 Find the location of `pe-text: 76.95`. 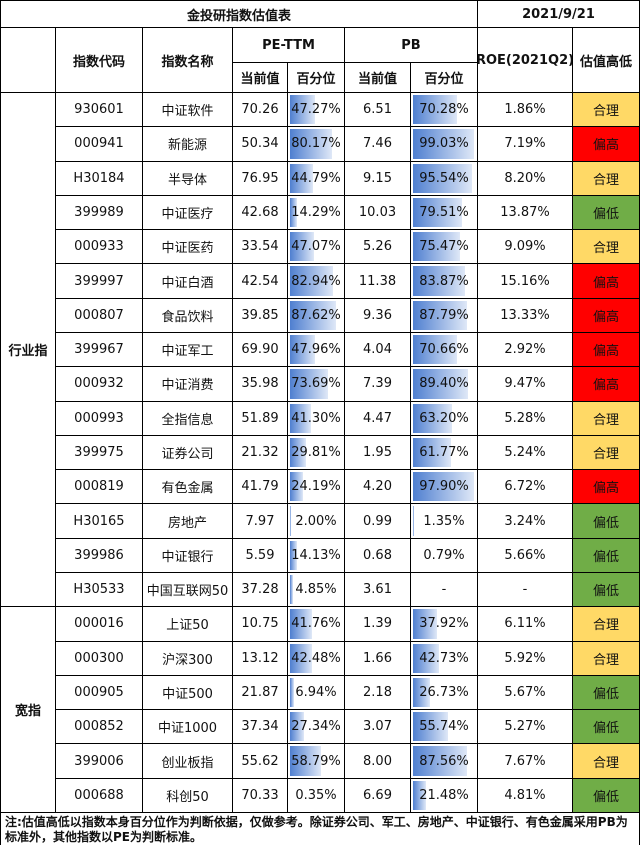

pe-text: 76.95 is located at coordinates (260, 178).